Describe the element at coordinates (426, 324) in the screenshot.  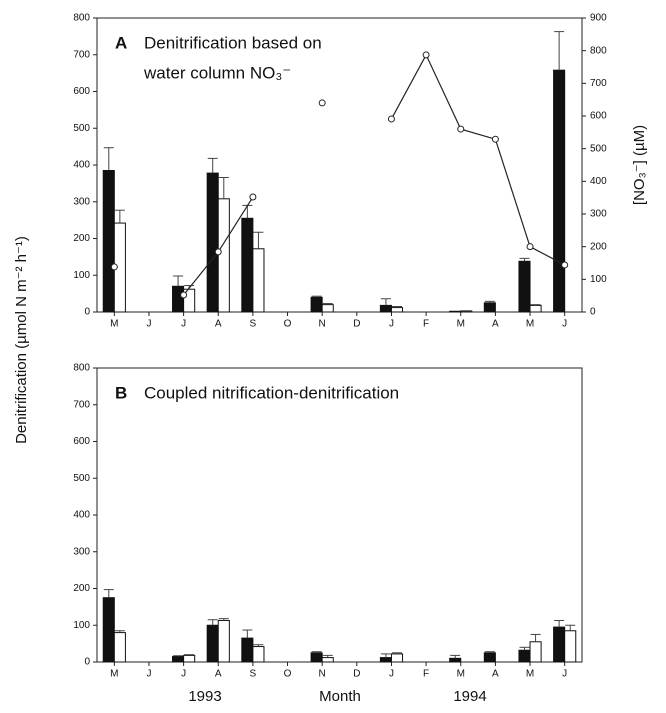
I see `x-tick-label: F` at that location.